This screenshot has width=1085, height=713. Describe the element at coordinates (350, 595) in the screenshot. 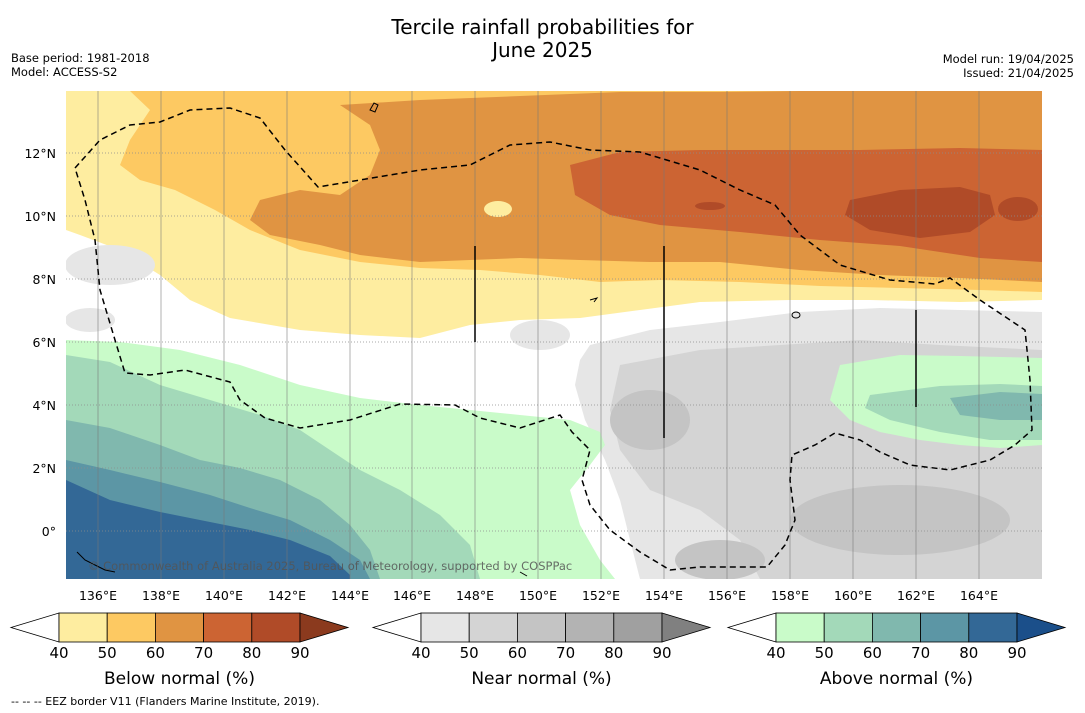

I see `lon-label: 144°E` at that location.